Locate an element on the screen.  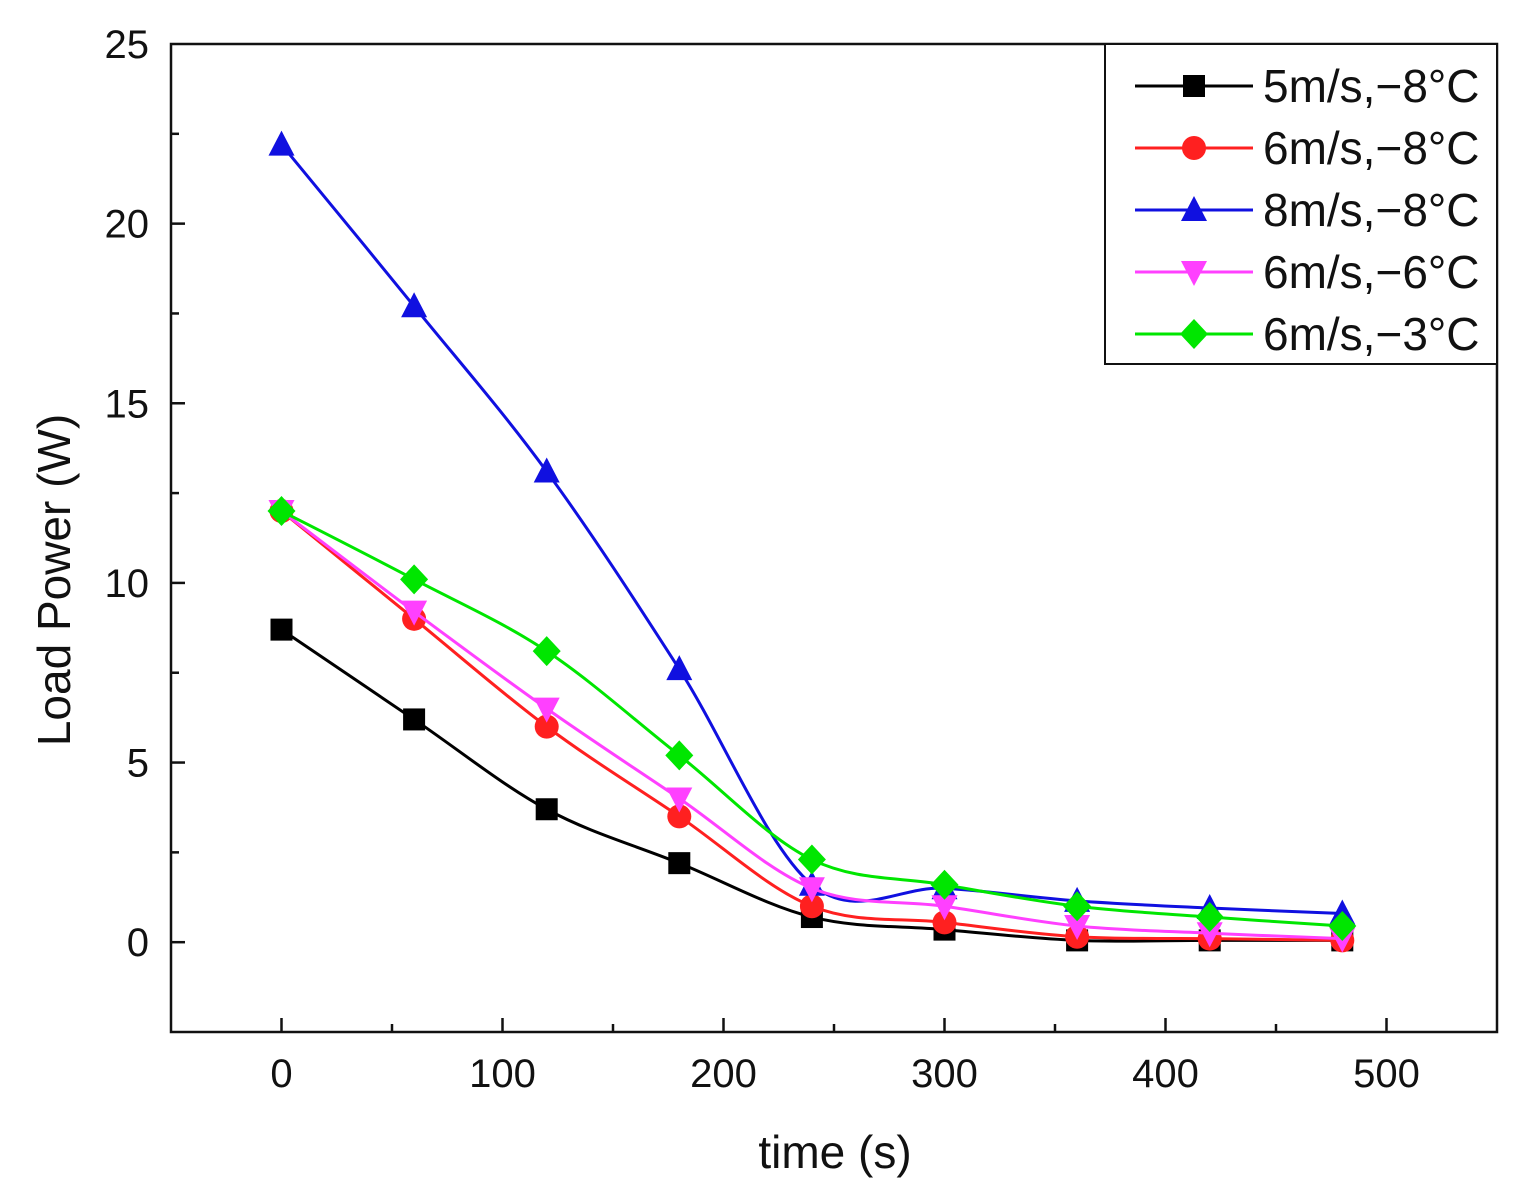
legend-label: 6m/s,−8°C is located at coordinates (1371, 148).